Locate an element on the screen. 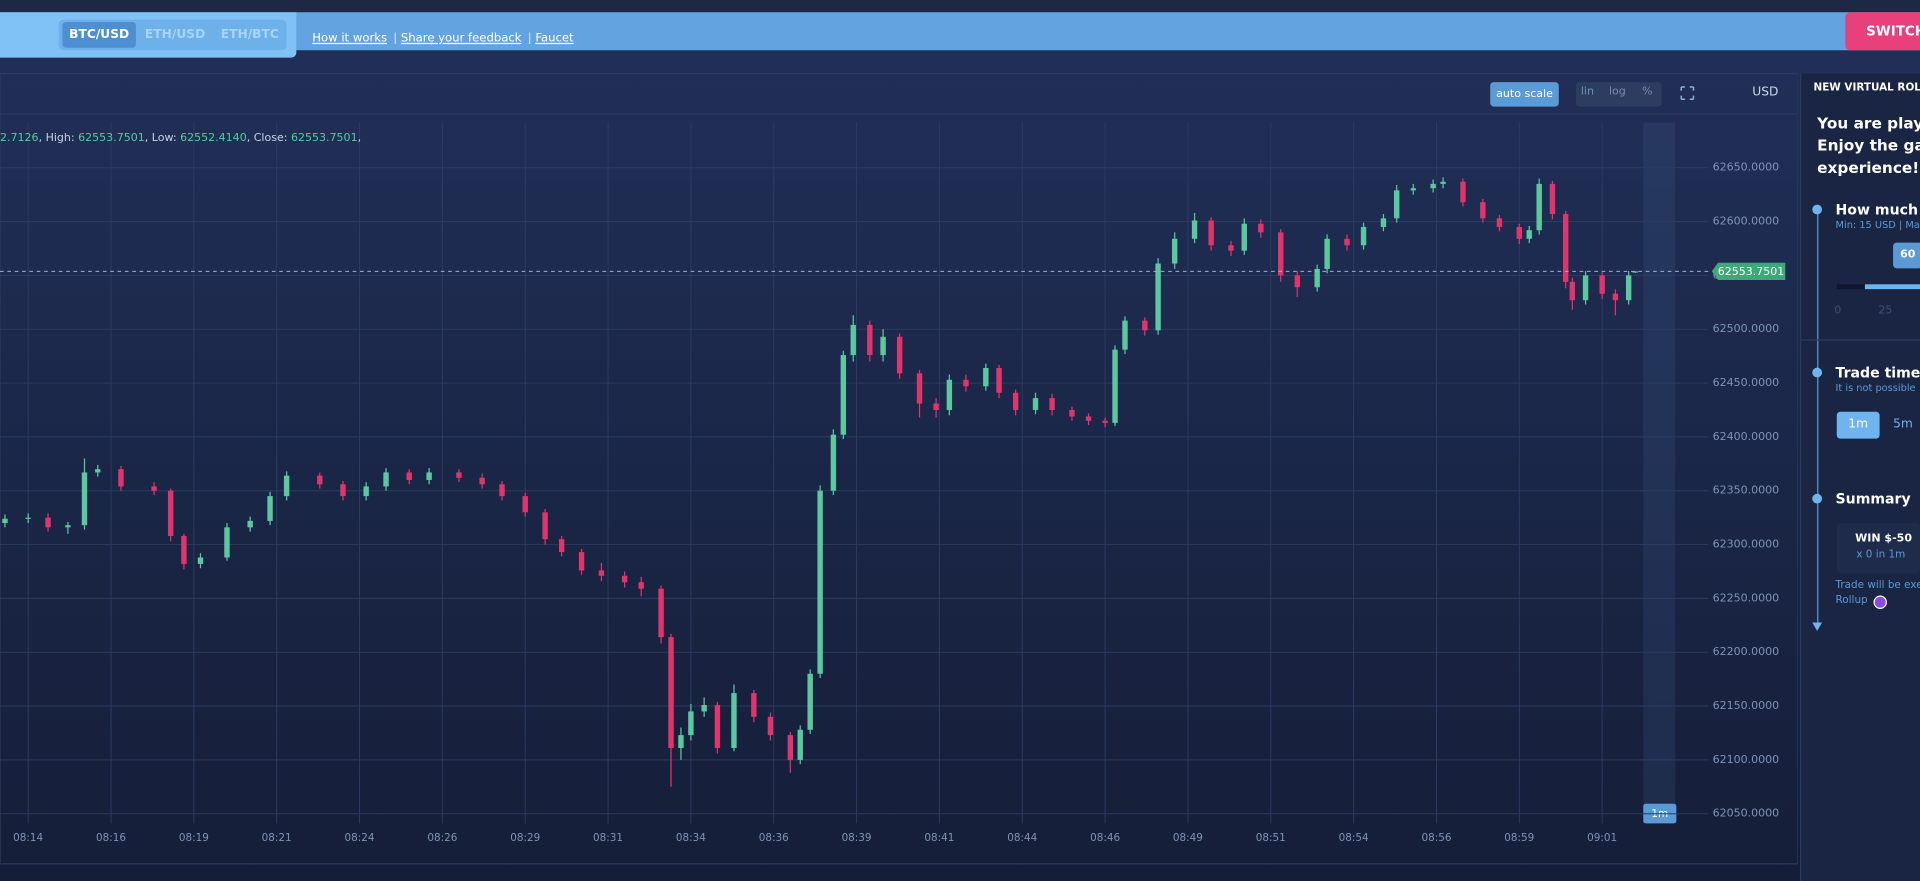 The height and width of the screenshot is (881, 1920). y-tick-label: 62050.0000 is located at coordinates (1746, 813).